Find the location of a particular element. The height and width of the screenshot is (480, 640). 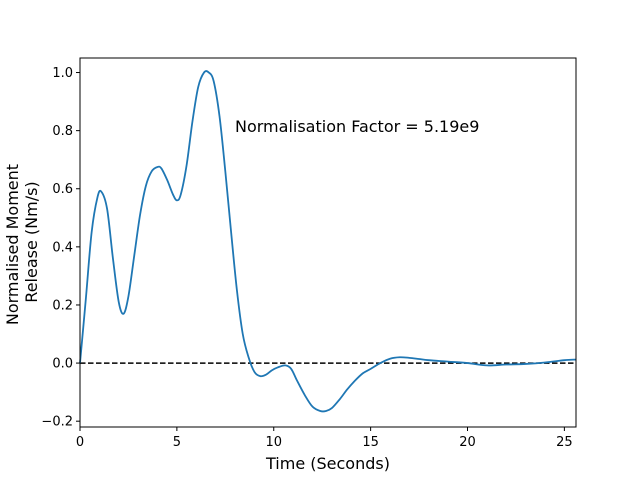

y-tick-label: 0.0 is located at coordinates (62, 364).